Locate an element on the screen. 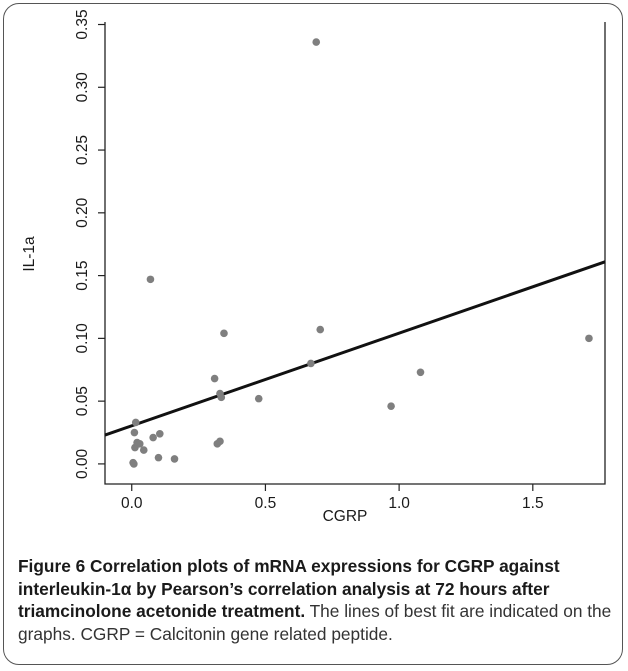 The height and width of the screenshot is (671, 628). y-tick-label: 0.00 is located at coordinates (82, 463).